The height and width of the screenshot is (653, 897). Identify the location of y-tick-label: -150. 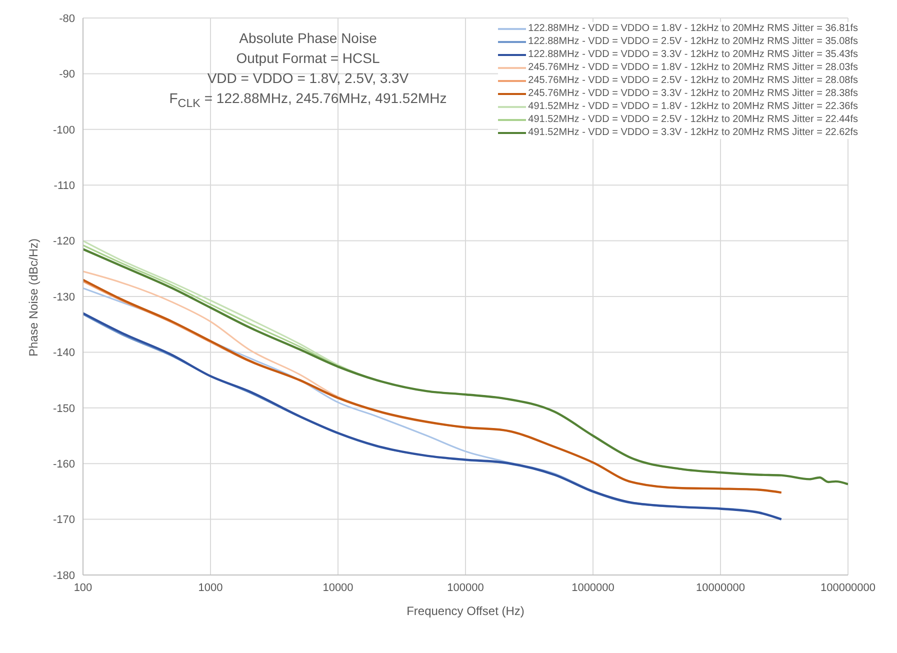
(63, 408).